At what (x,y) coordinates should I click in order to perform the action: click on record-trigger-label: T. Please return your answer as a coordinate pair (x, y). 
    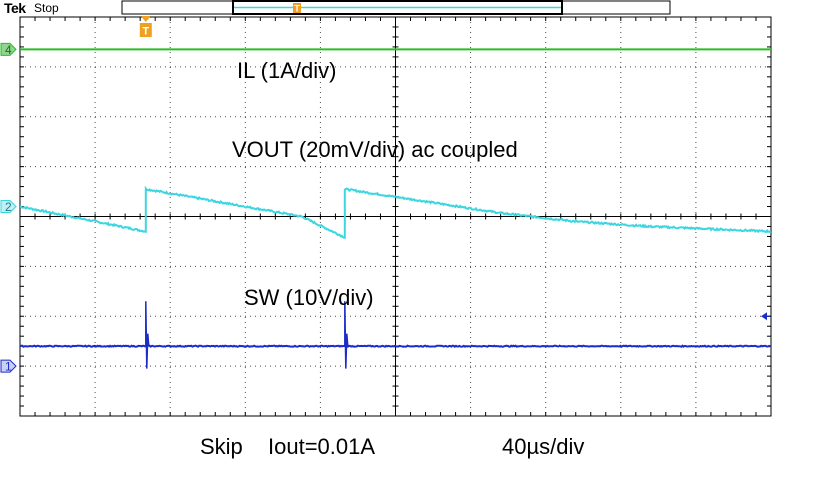
    Looking at the image, I should click on (297, 9).